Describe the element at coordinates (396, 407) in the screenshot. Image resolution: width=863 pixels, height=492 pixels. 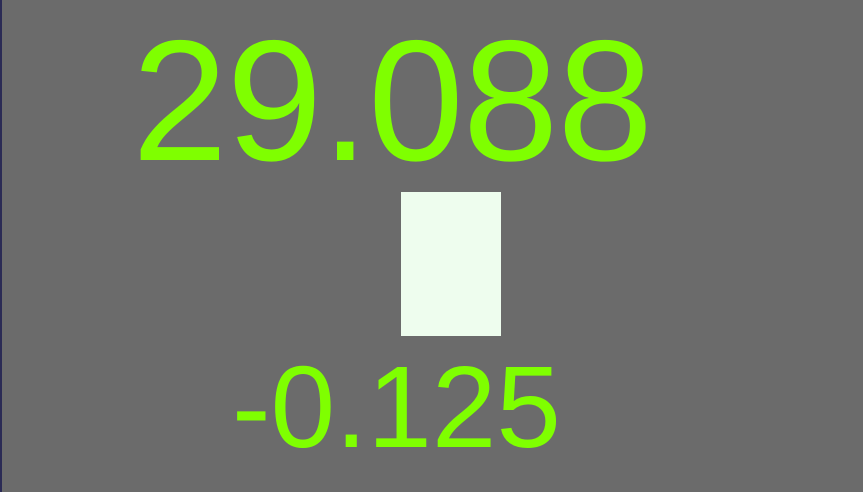
I see `secondary-value-display: -0.125` at that location.